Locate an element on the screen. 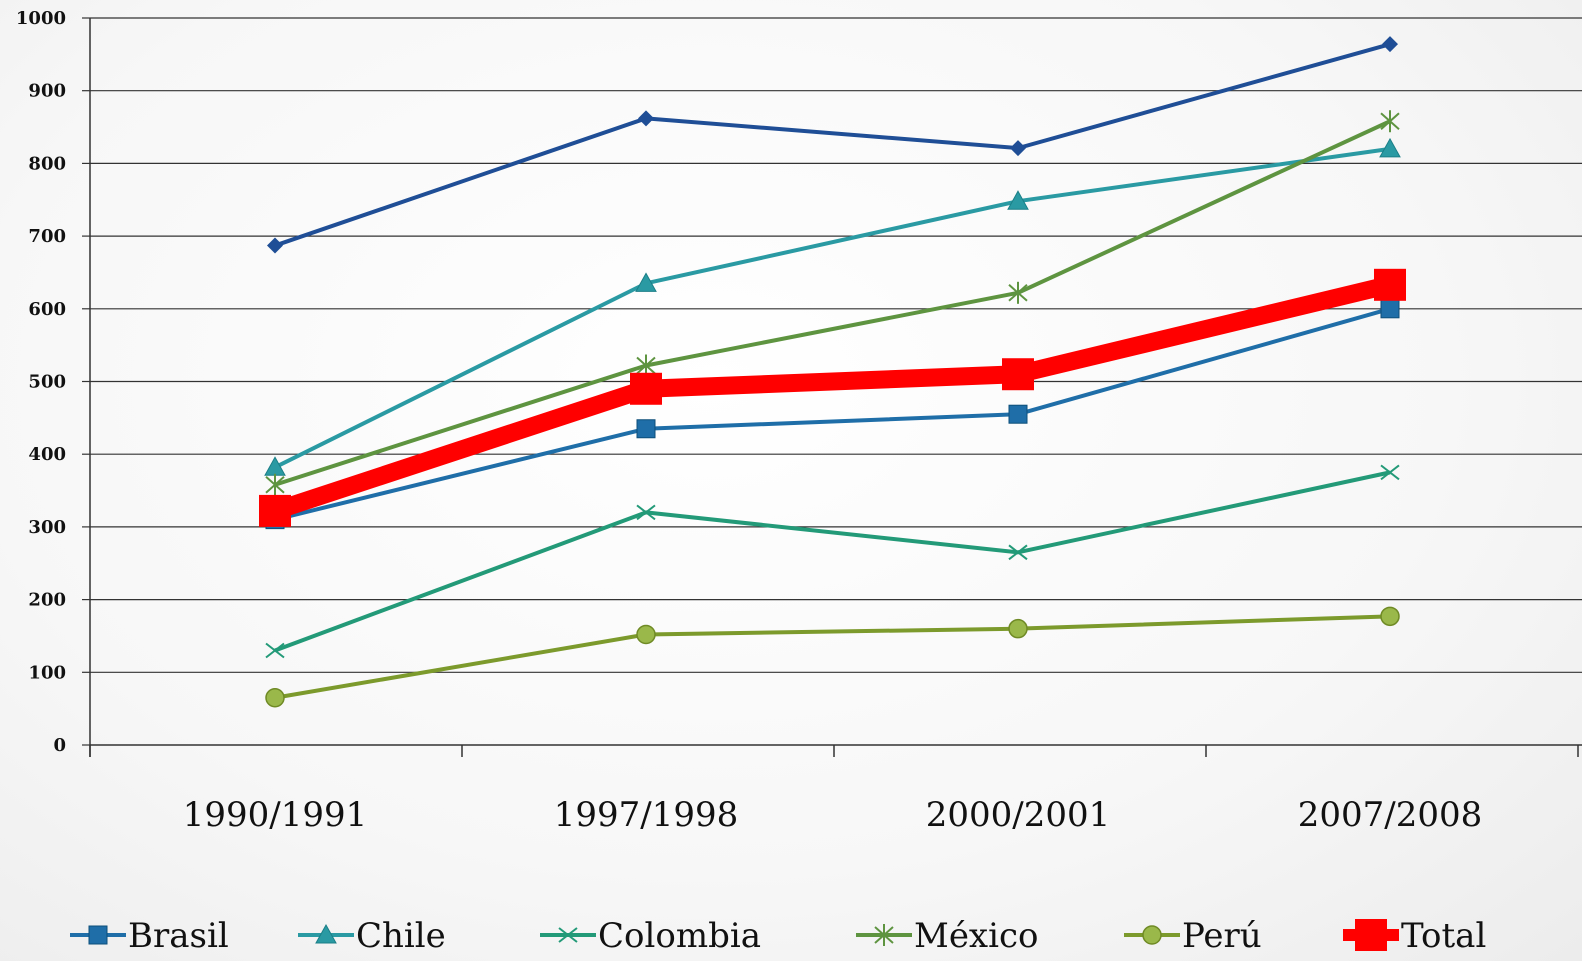  legend-marker-brasil is located at coordinates (98, 935).